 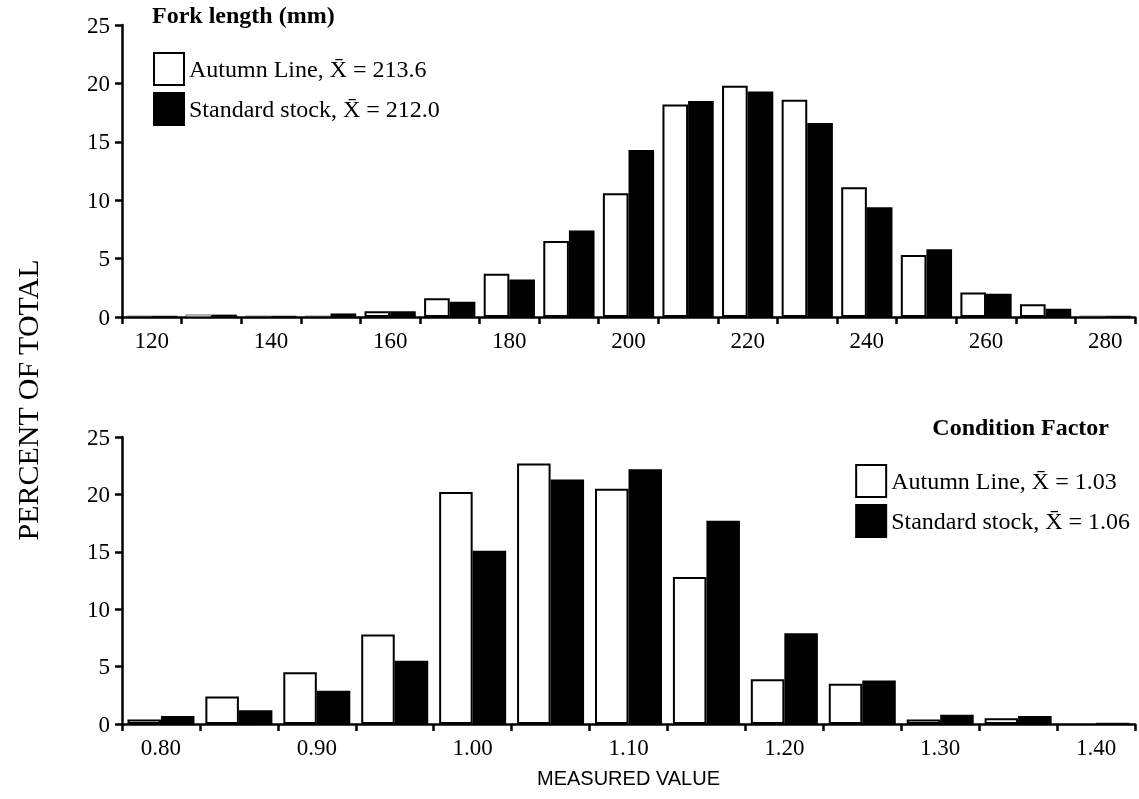 I want to click on legend-label: Autumn Line, X̄ = 1.03, so click(x=1004, y=481).